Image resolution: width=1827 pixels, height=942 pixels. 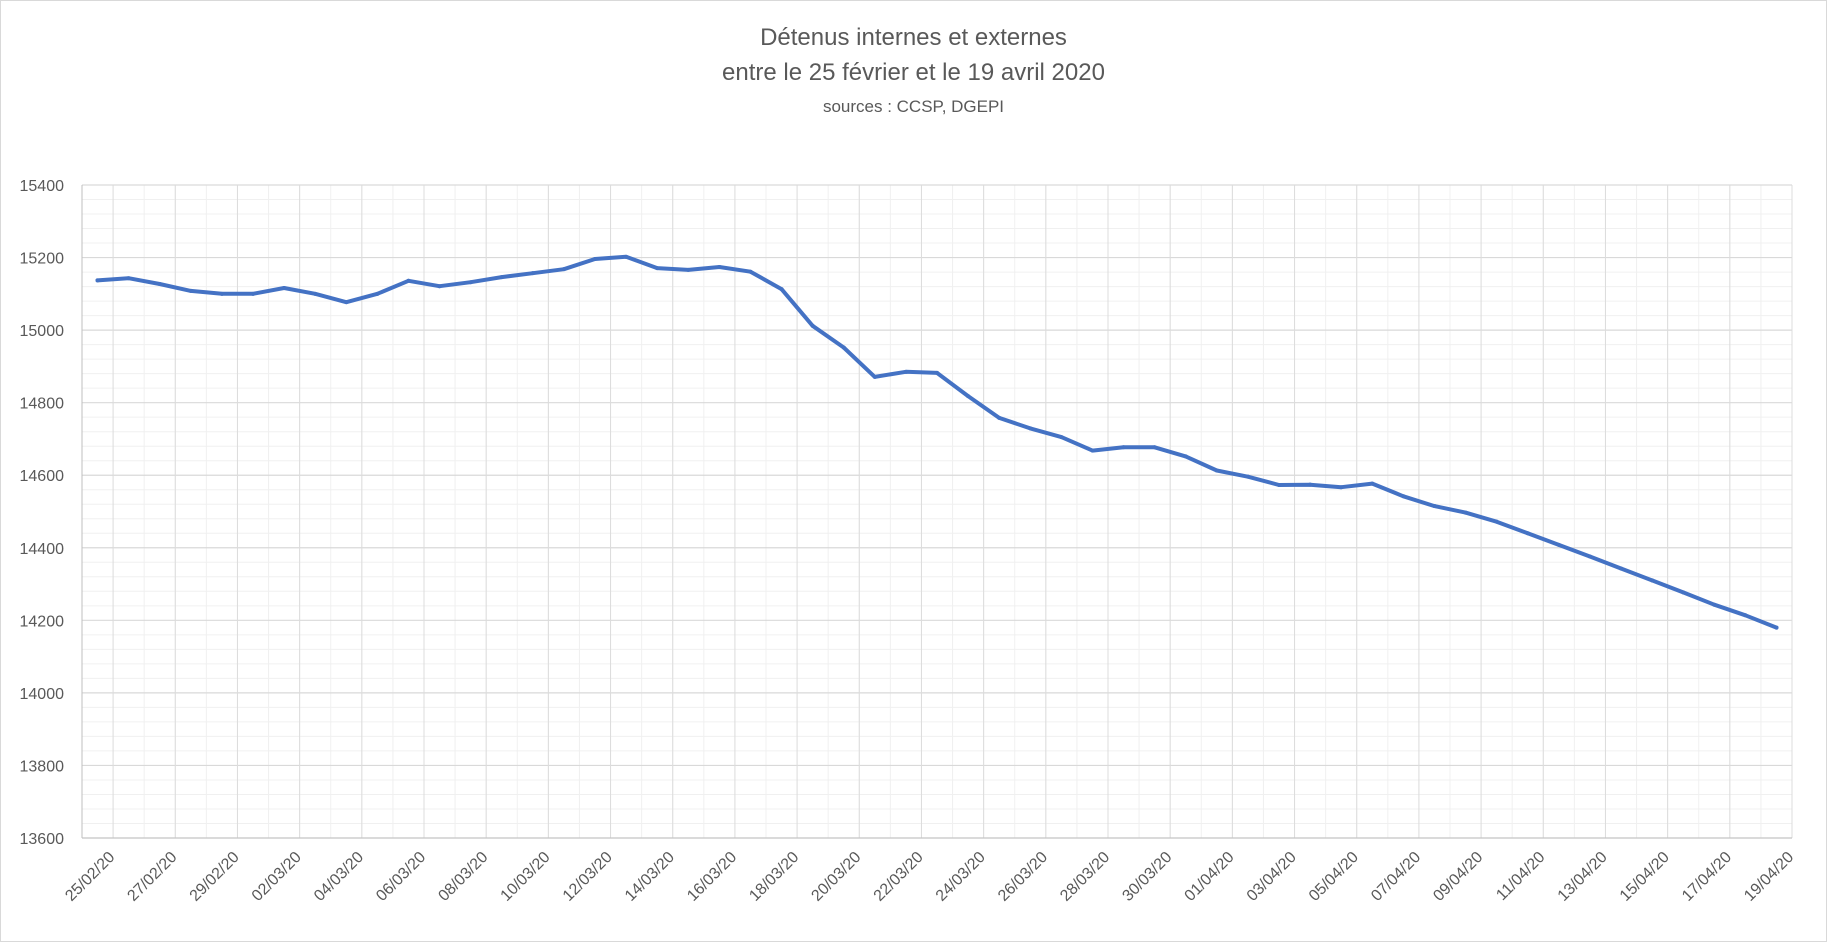 What do you see at coordinates (1334, 877) in the screenshot?
I see `x-tick-label: 05/04/20` at bounding box center [1334, 877].